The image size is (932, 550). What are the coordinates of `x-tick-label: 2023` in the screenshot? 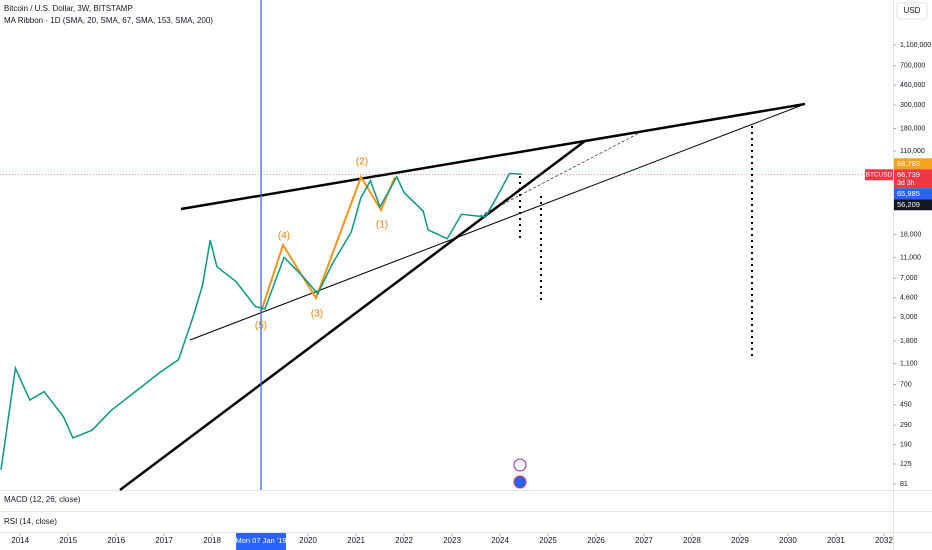 It's located at (452, 540).